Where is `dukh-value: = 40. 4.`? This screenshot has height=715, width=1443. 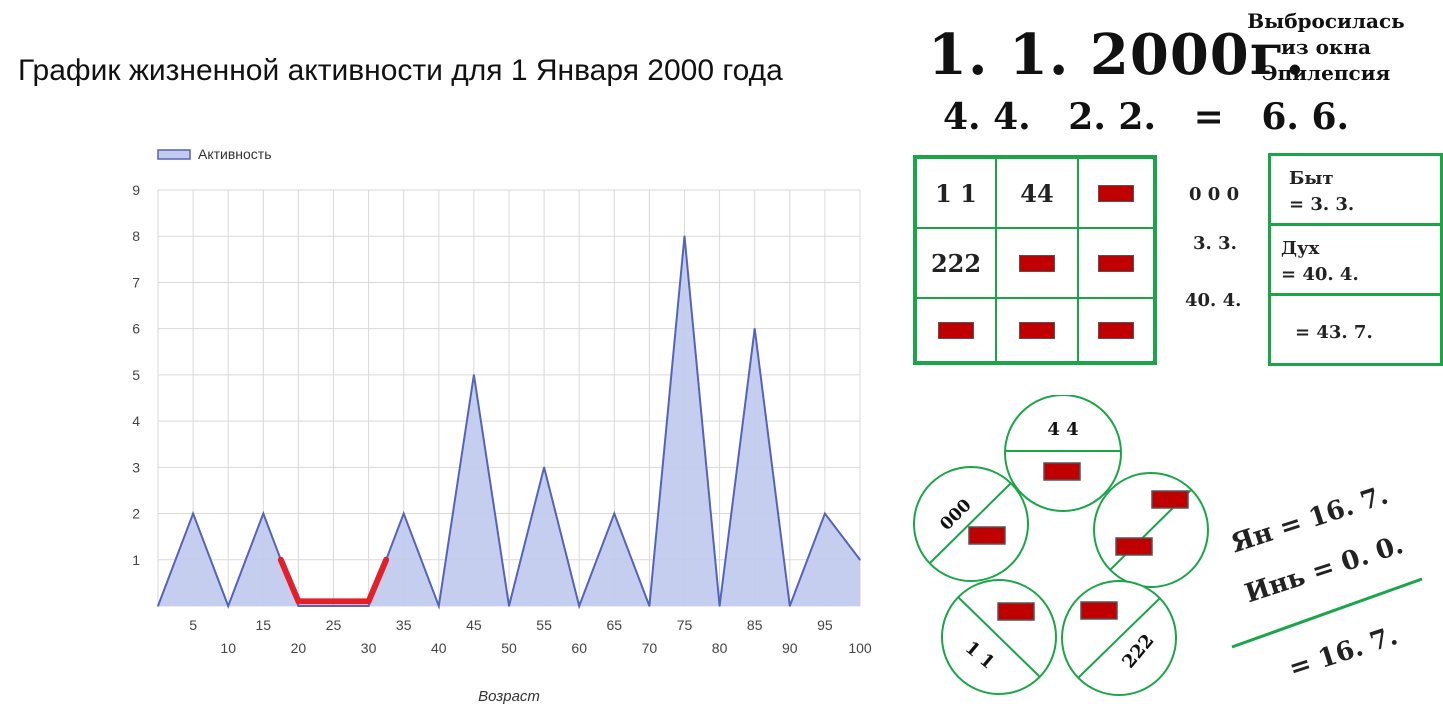 dukh-value: = 40. 4. is located at coordinates (1320, 274).